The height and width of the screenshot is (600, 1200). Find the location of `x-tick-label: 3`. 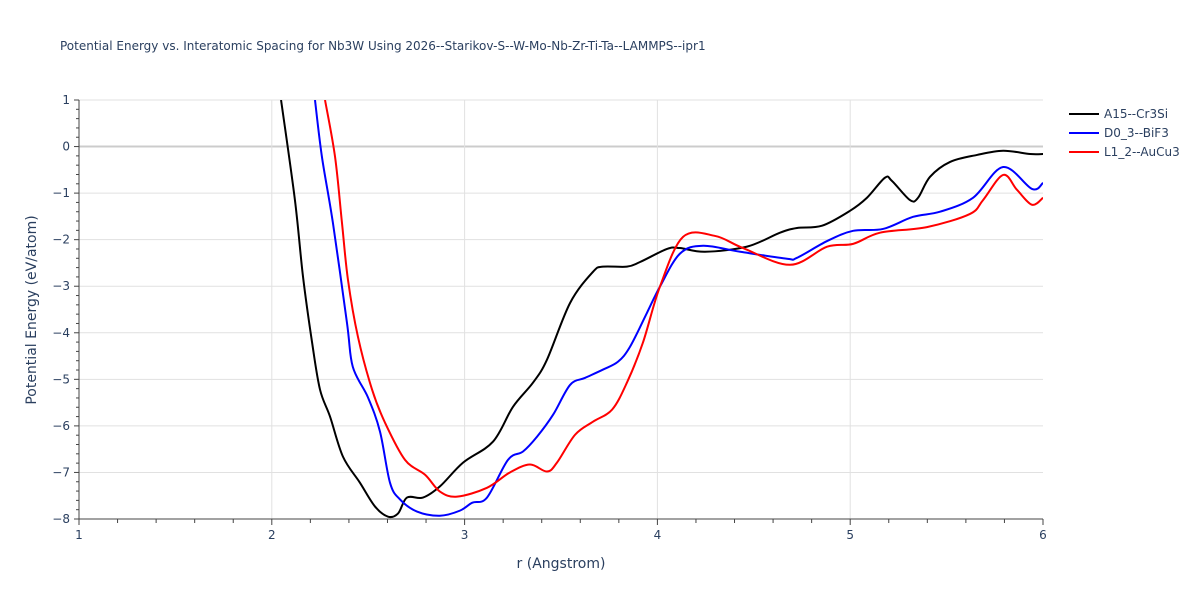

x-tick-label: 3 is located at coordinates (465, 535).